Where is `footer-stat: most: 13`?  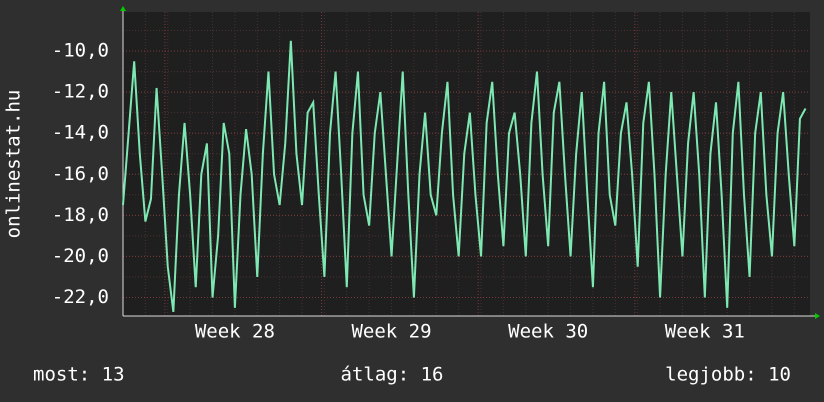 footer-stat: most: 13 is located at coordinates (79, 375).